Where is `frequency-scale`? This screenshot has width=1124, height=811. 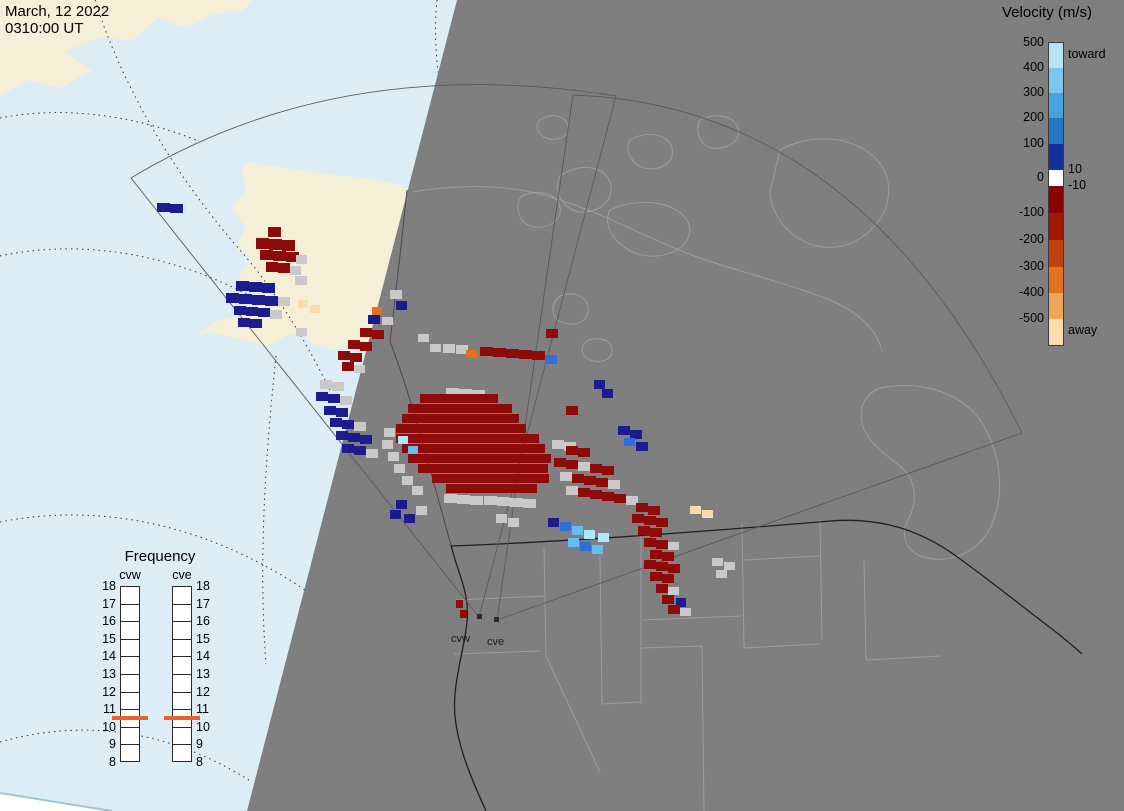
frequency-scale is located at coordinates (182, 674).